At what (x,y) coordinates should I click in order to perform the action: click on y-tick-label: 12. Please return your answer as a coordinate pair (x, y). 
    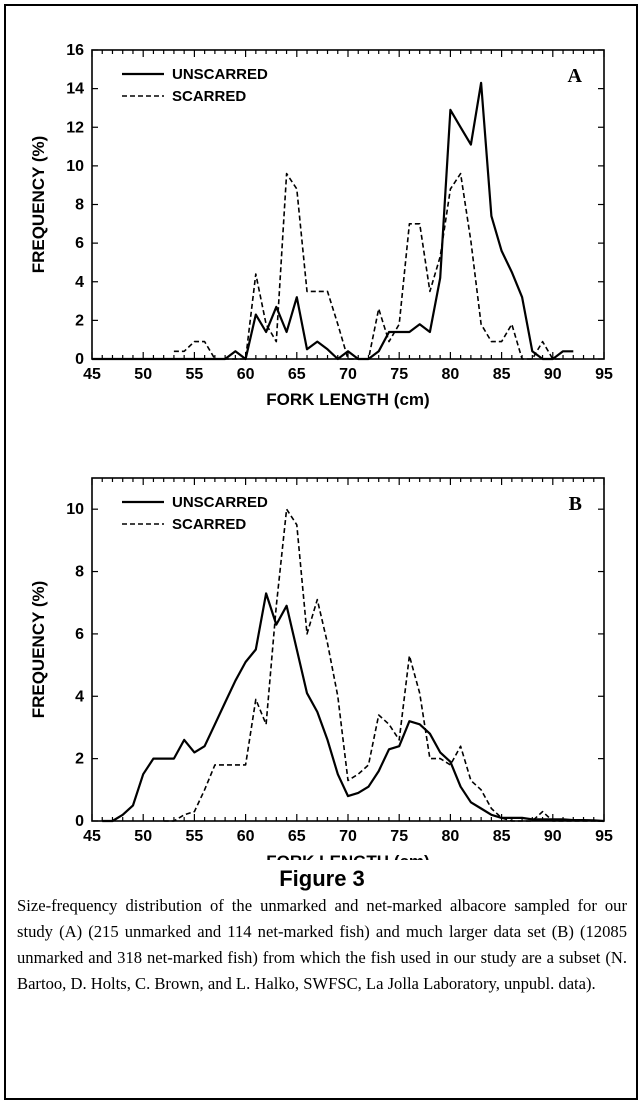
    Looking at the image, I should click on (75, 127).